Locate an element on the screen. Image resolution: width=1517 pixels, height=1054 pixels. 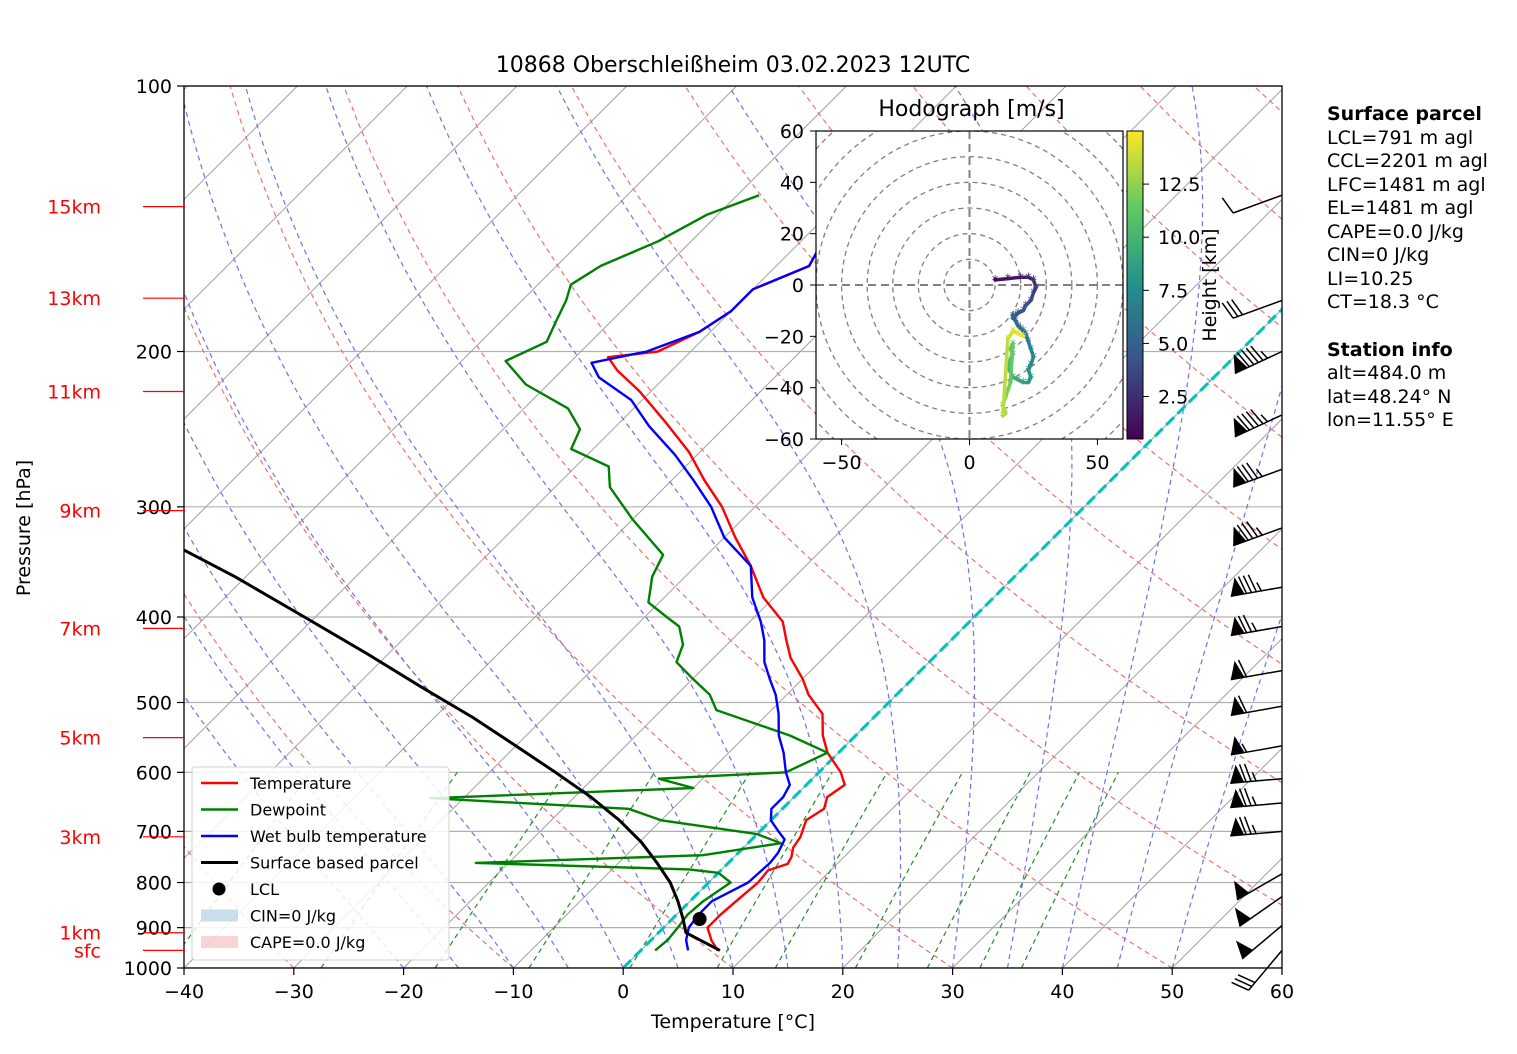
hodograph-x-tick-label: 0 is located at coordinates (969, 463).